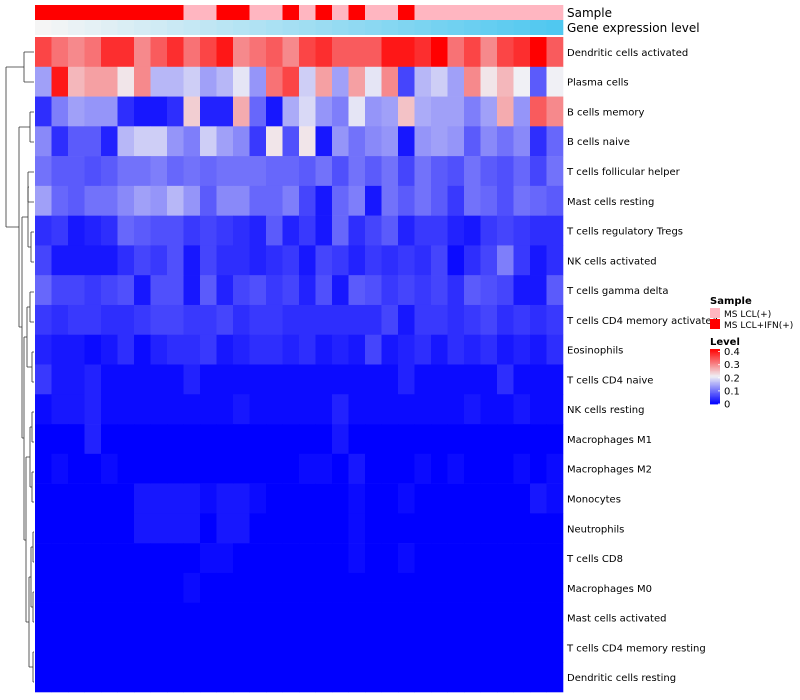  What do you see at coordinates (598, 83) in the screenshot?
I see `row-label: Plasma cells` at bounding box center [598, 83].